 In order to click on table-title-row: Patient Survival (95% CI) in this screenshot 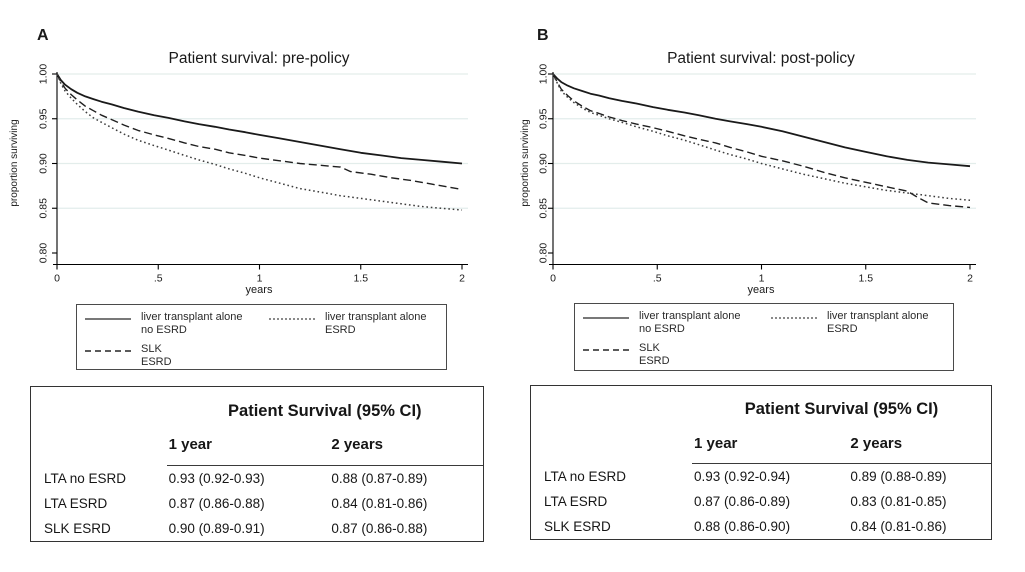, I will do `click(257, 407)`.